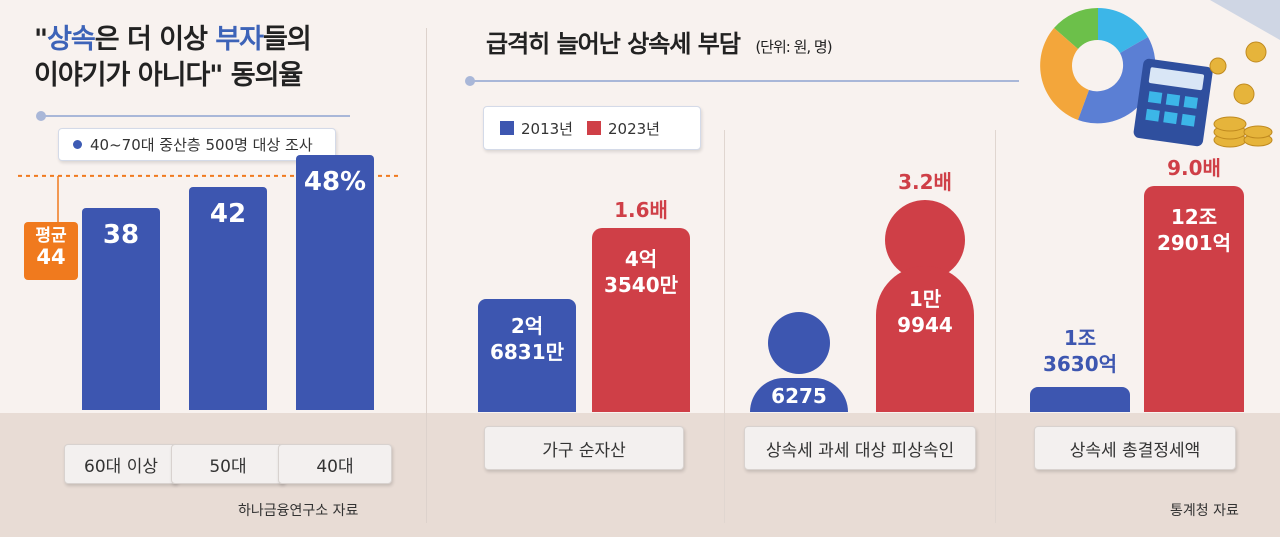 Image resolution: width=1280 pixels, height=537 pixels. I want to click on legend-swatch-2023, so click(593, 128).